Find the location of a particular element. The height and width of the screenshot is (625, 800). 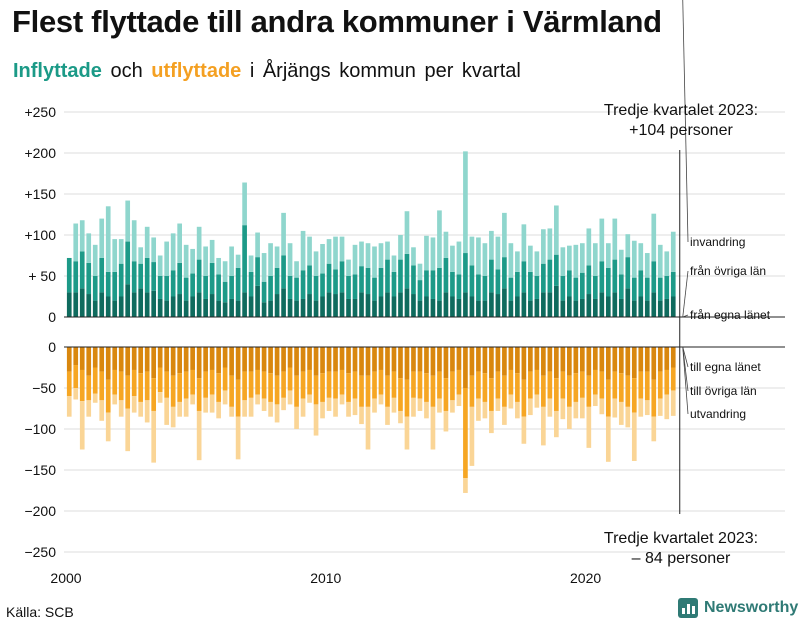

y-tick-label-top: 0 is located at coordinates (52, 317).